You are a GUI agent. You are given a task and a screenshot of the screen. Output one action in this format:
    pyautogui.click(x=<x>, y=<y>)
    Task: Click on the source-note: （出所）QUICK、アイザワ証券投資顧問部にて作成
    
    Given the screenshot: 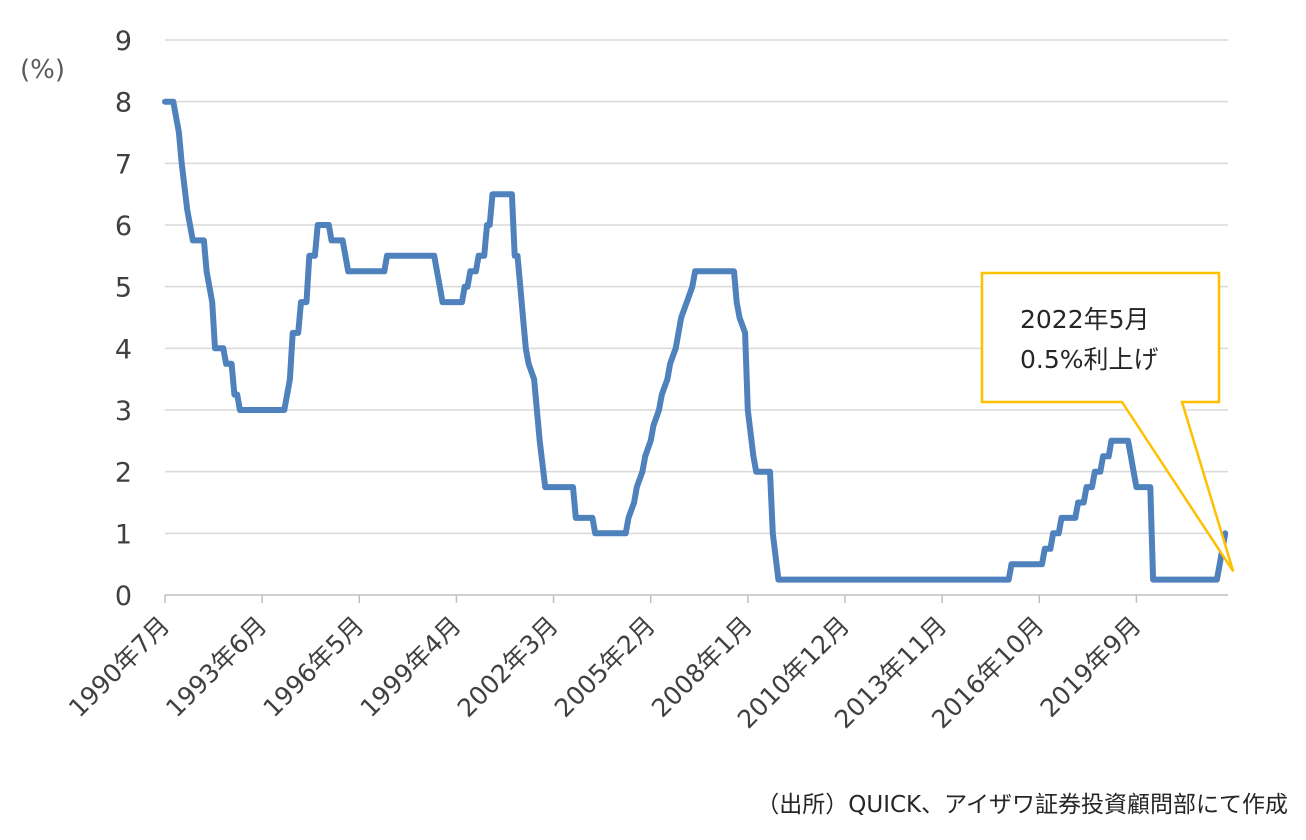 What is the action you would take?
    pyautogui.click(x=1022, y=805)
    